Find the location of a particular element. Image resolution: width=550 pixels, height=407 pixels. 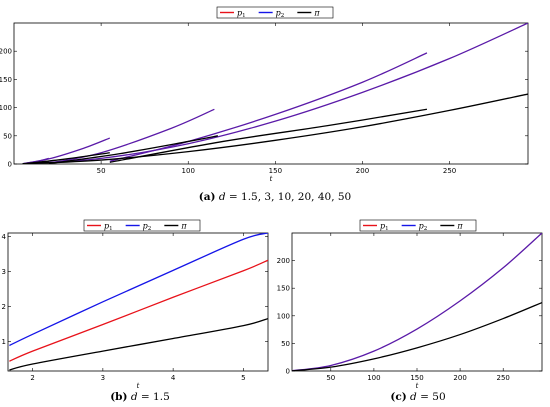

x-tick-label-b-3: 5 is located at coordinates (243, 378).